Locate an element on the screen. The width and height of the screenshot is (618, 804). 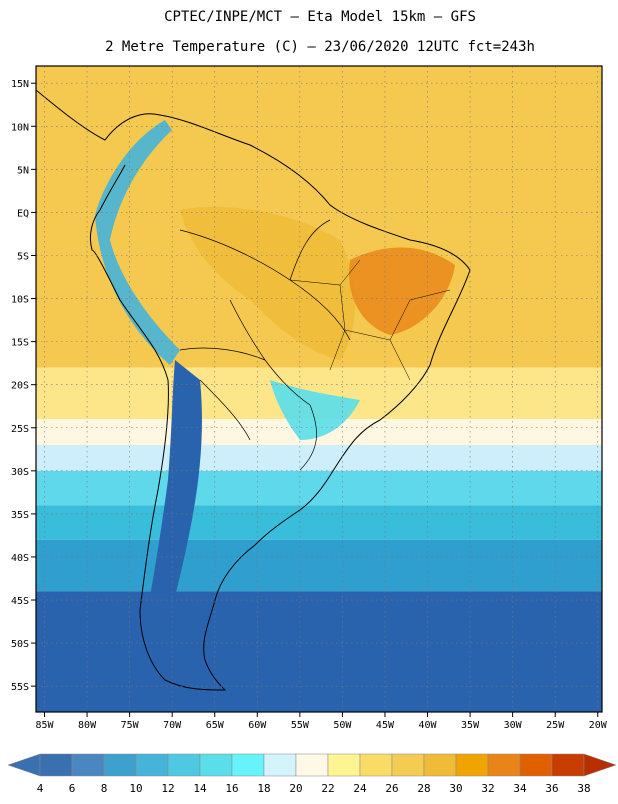
colorbar-label: 18 is located at coordinates (263, 788).